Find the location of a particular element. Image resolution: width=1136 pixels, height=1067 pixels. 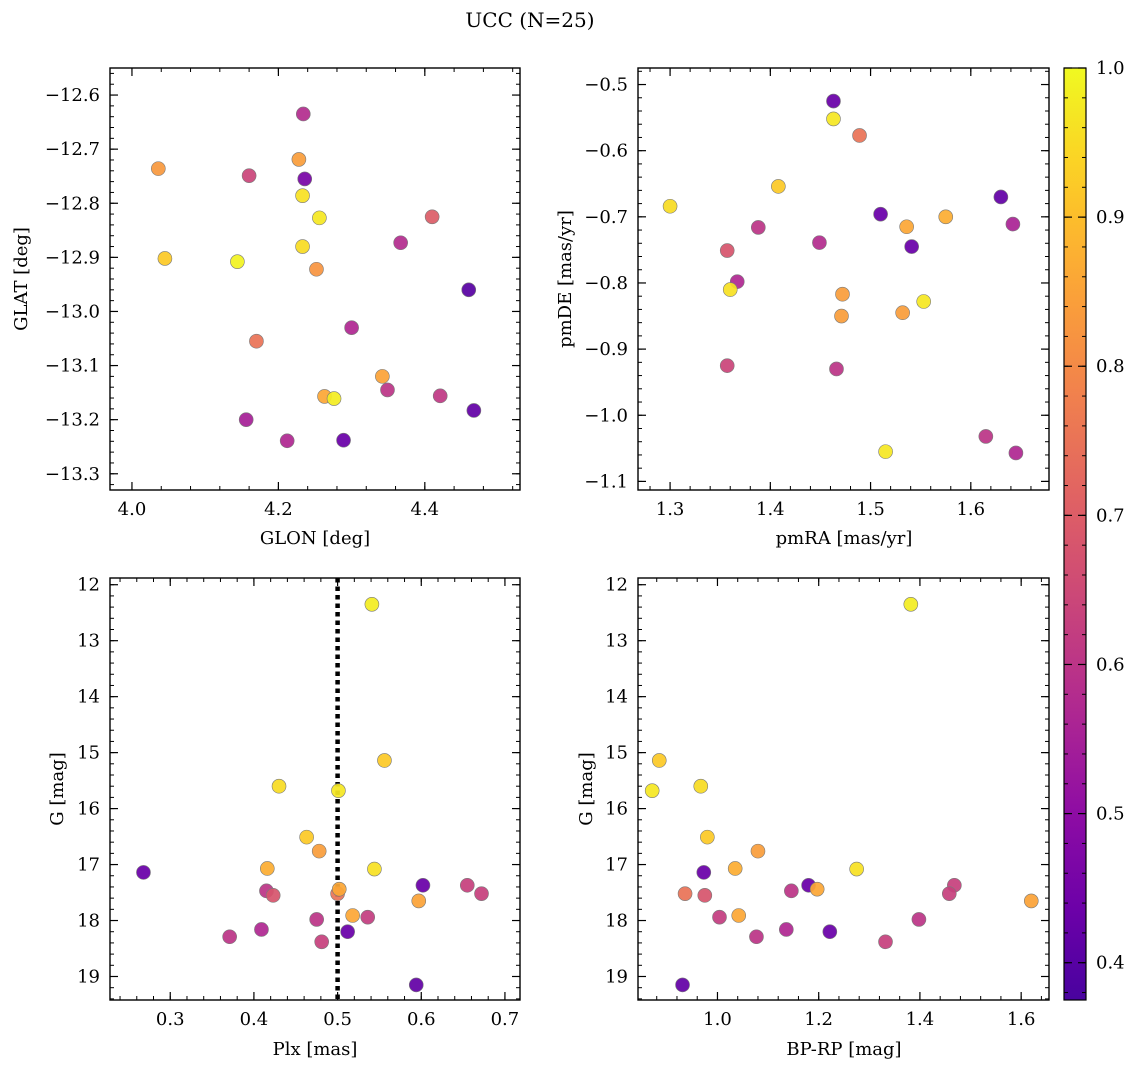

x-tick-label: 0.5 is located at coordinates (337, 1019).